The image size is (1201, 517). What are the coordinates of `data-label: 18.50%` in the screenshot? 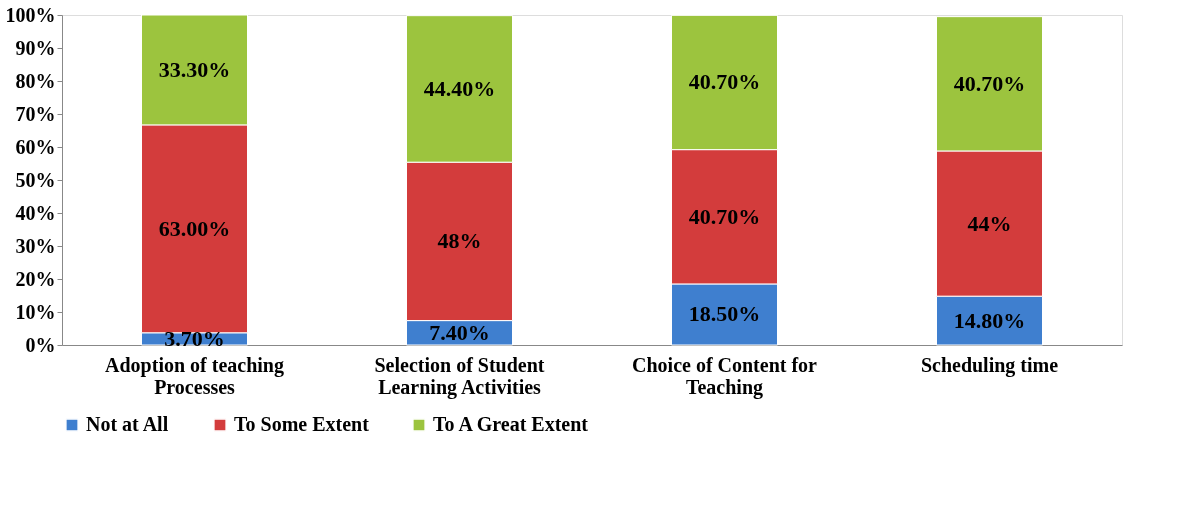 It's located at (724, 314).